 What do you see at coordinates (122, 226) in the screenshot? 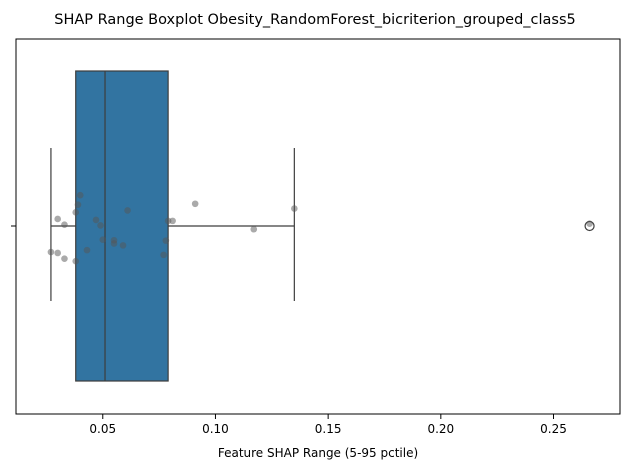
I see `box-iqr` at bounding box center [122, 226].